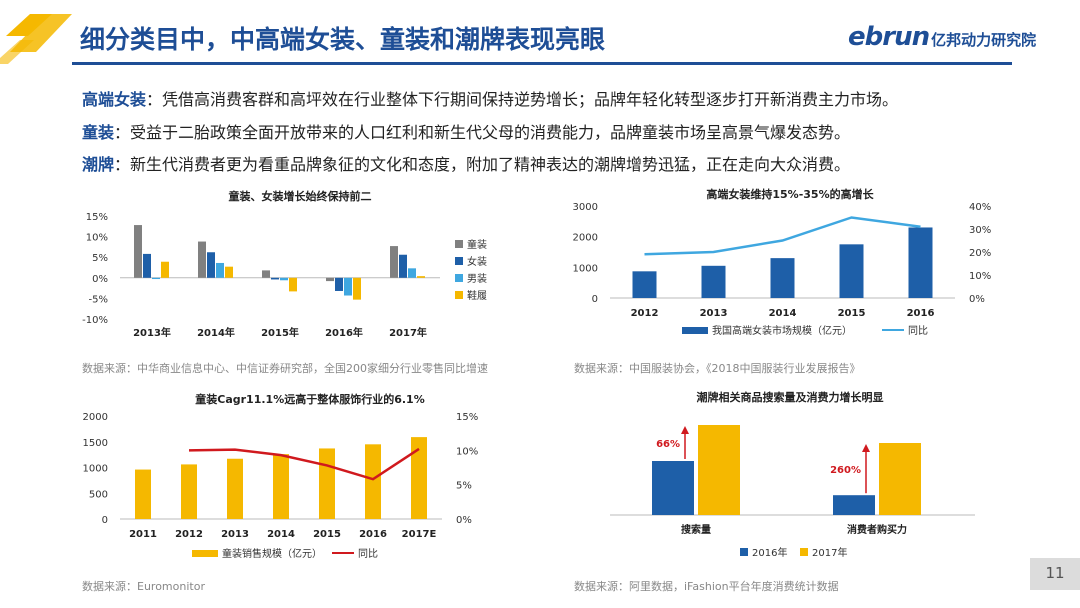 Image resolution: width=1080 pixels, height=608 pixels. What do you see at coordinates (585, 268) in the screenshot?
I see `y-left-tick-label: 1000` at bounding box center [585, 268].